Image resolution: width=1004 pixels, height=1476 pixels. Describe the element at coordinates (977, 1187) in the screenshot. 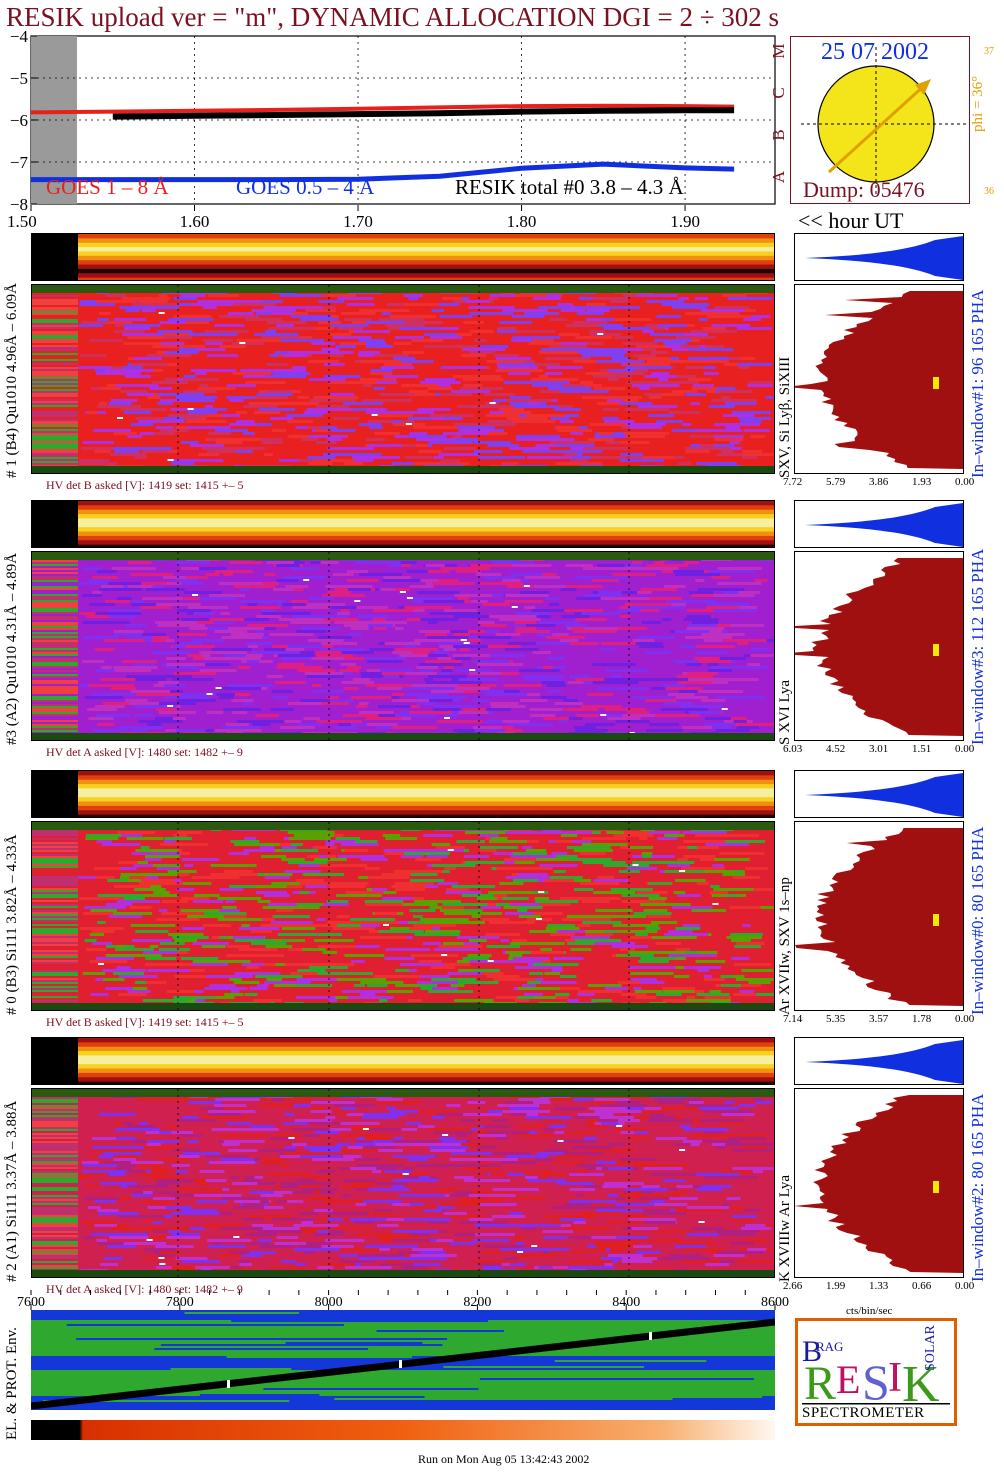

I see `in-window-label: In–window#2: 80 165 PHA` at that location.